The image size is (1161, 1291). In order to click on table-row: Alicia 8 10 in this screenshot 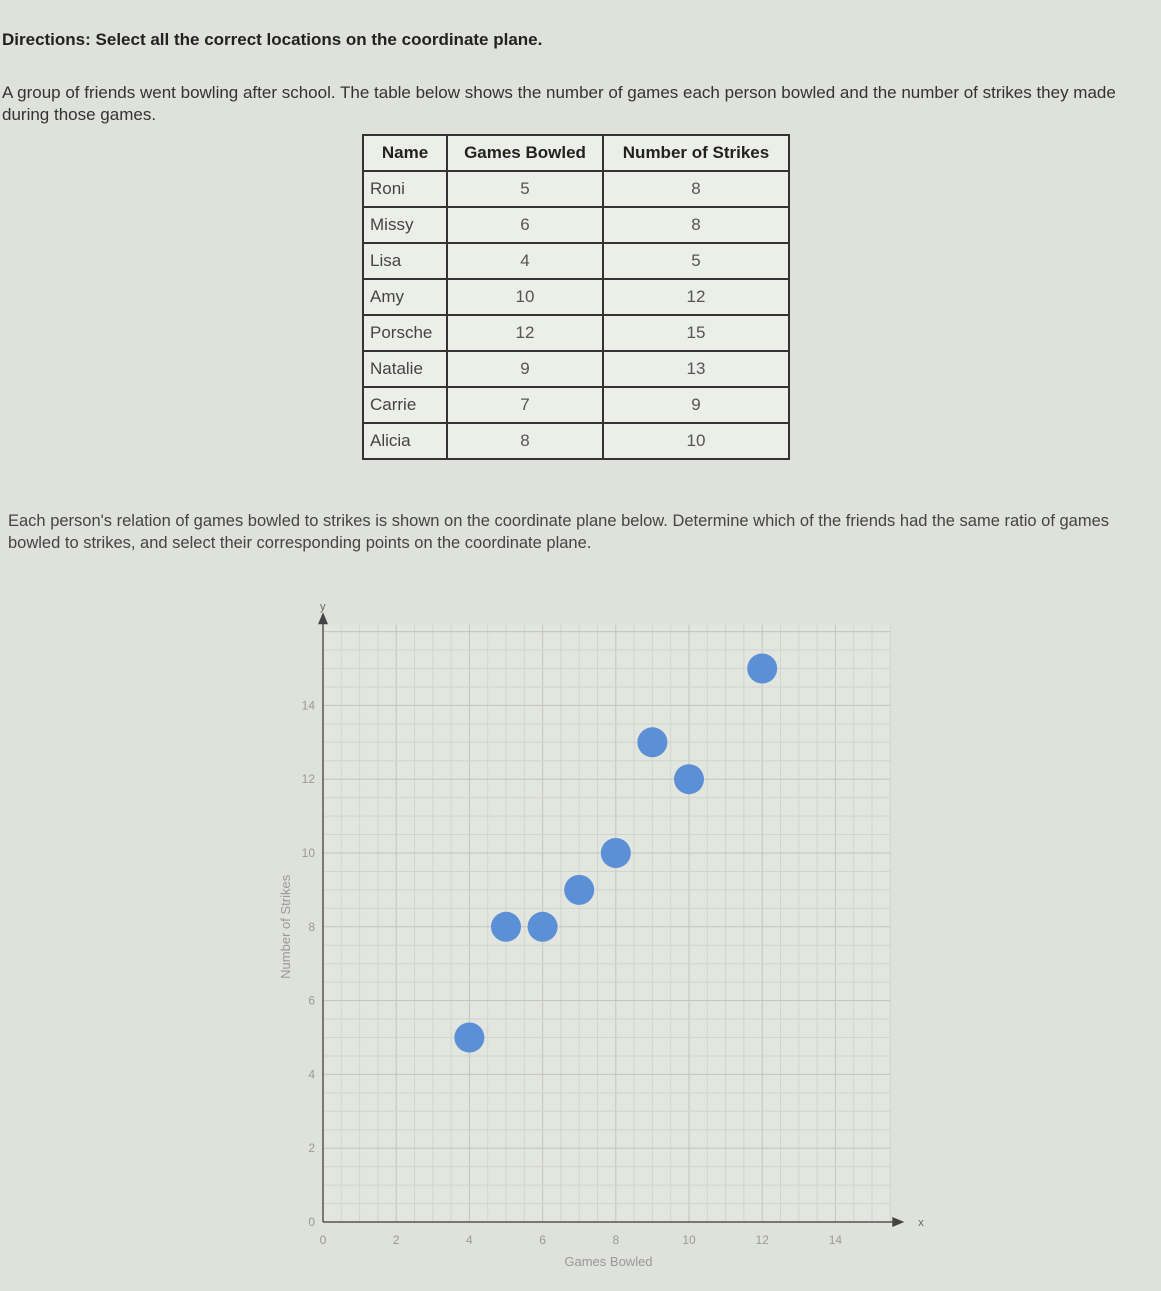, I will do `click(576, 441)`.